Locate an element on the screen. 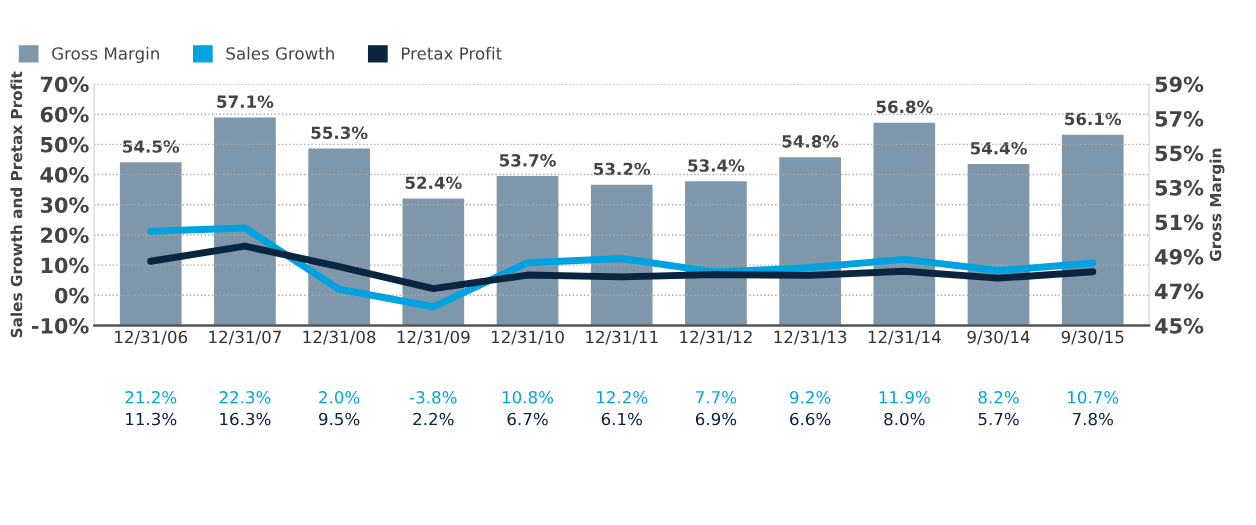 This screenshot has height=525, width=1256. data-label: 56.8% is located at coordinates (904, 107).